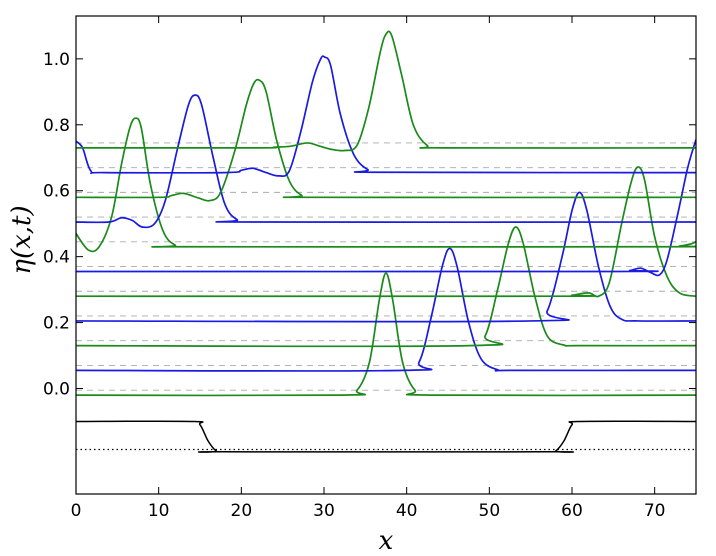 This screenshot has height=556, width=716. I want to click on x-tick-label: 50, so click(490, 511).